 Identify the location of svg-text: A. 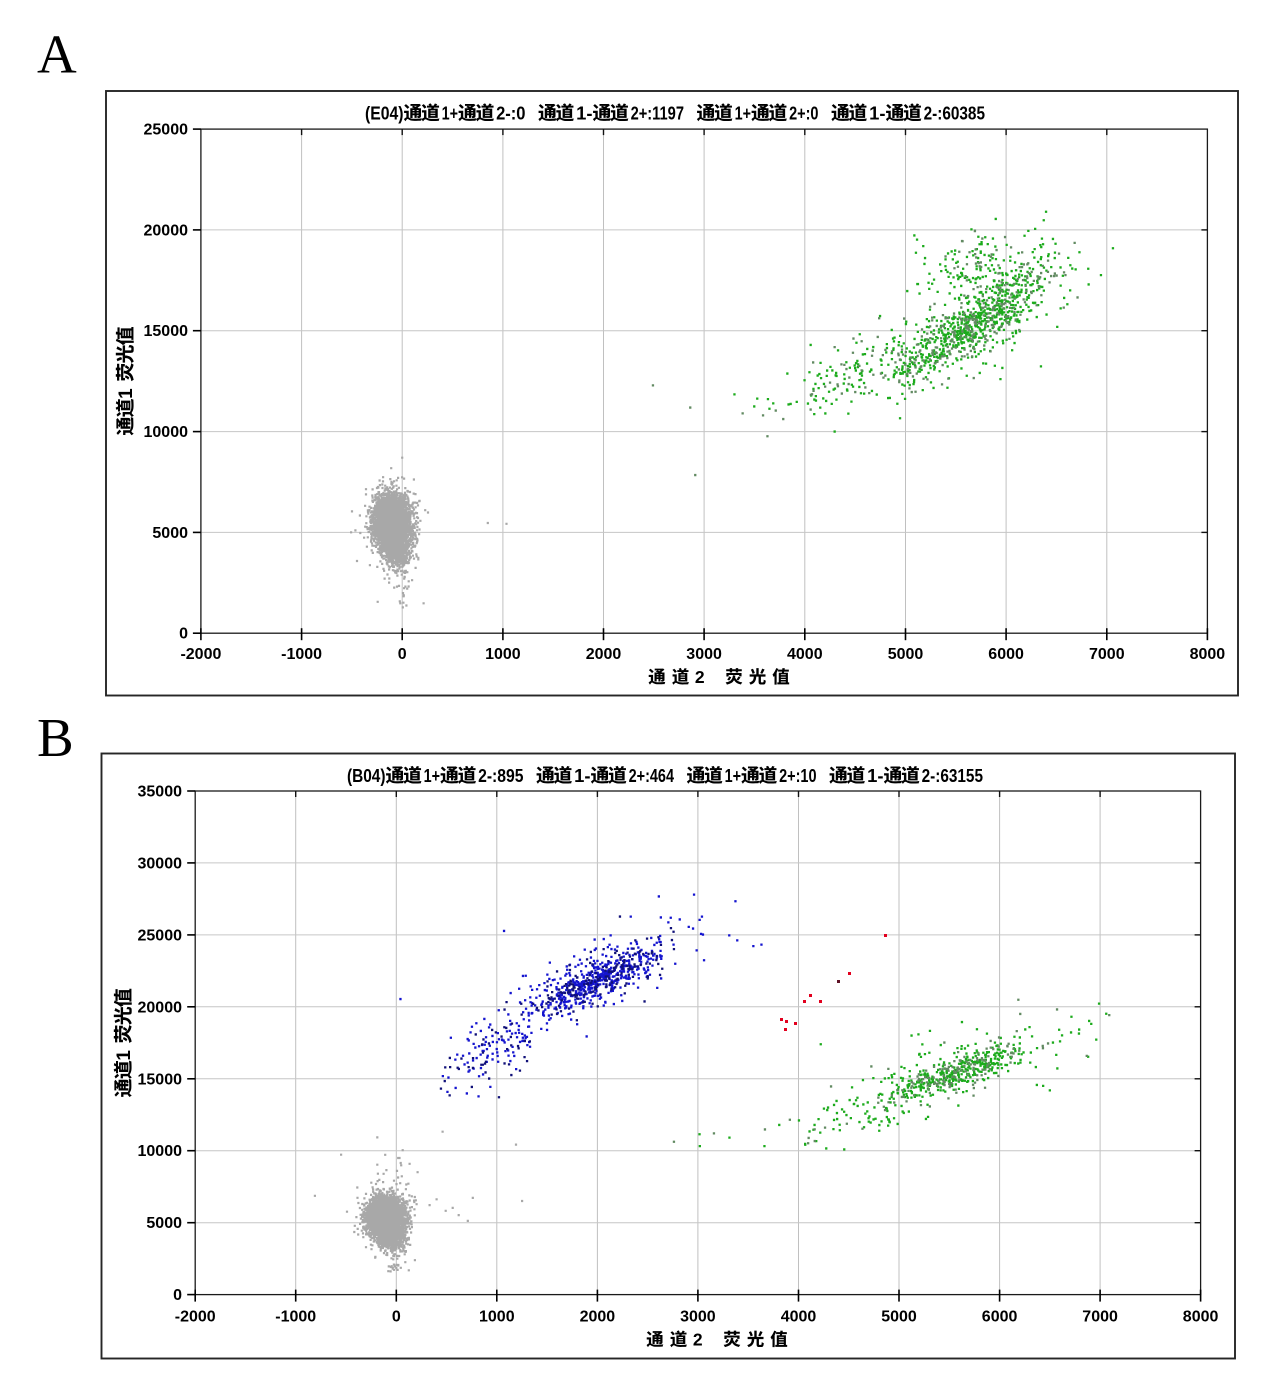
(57, 54).